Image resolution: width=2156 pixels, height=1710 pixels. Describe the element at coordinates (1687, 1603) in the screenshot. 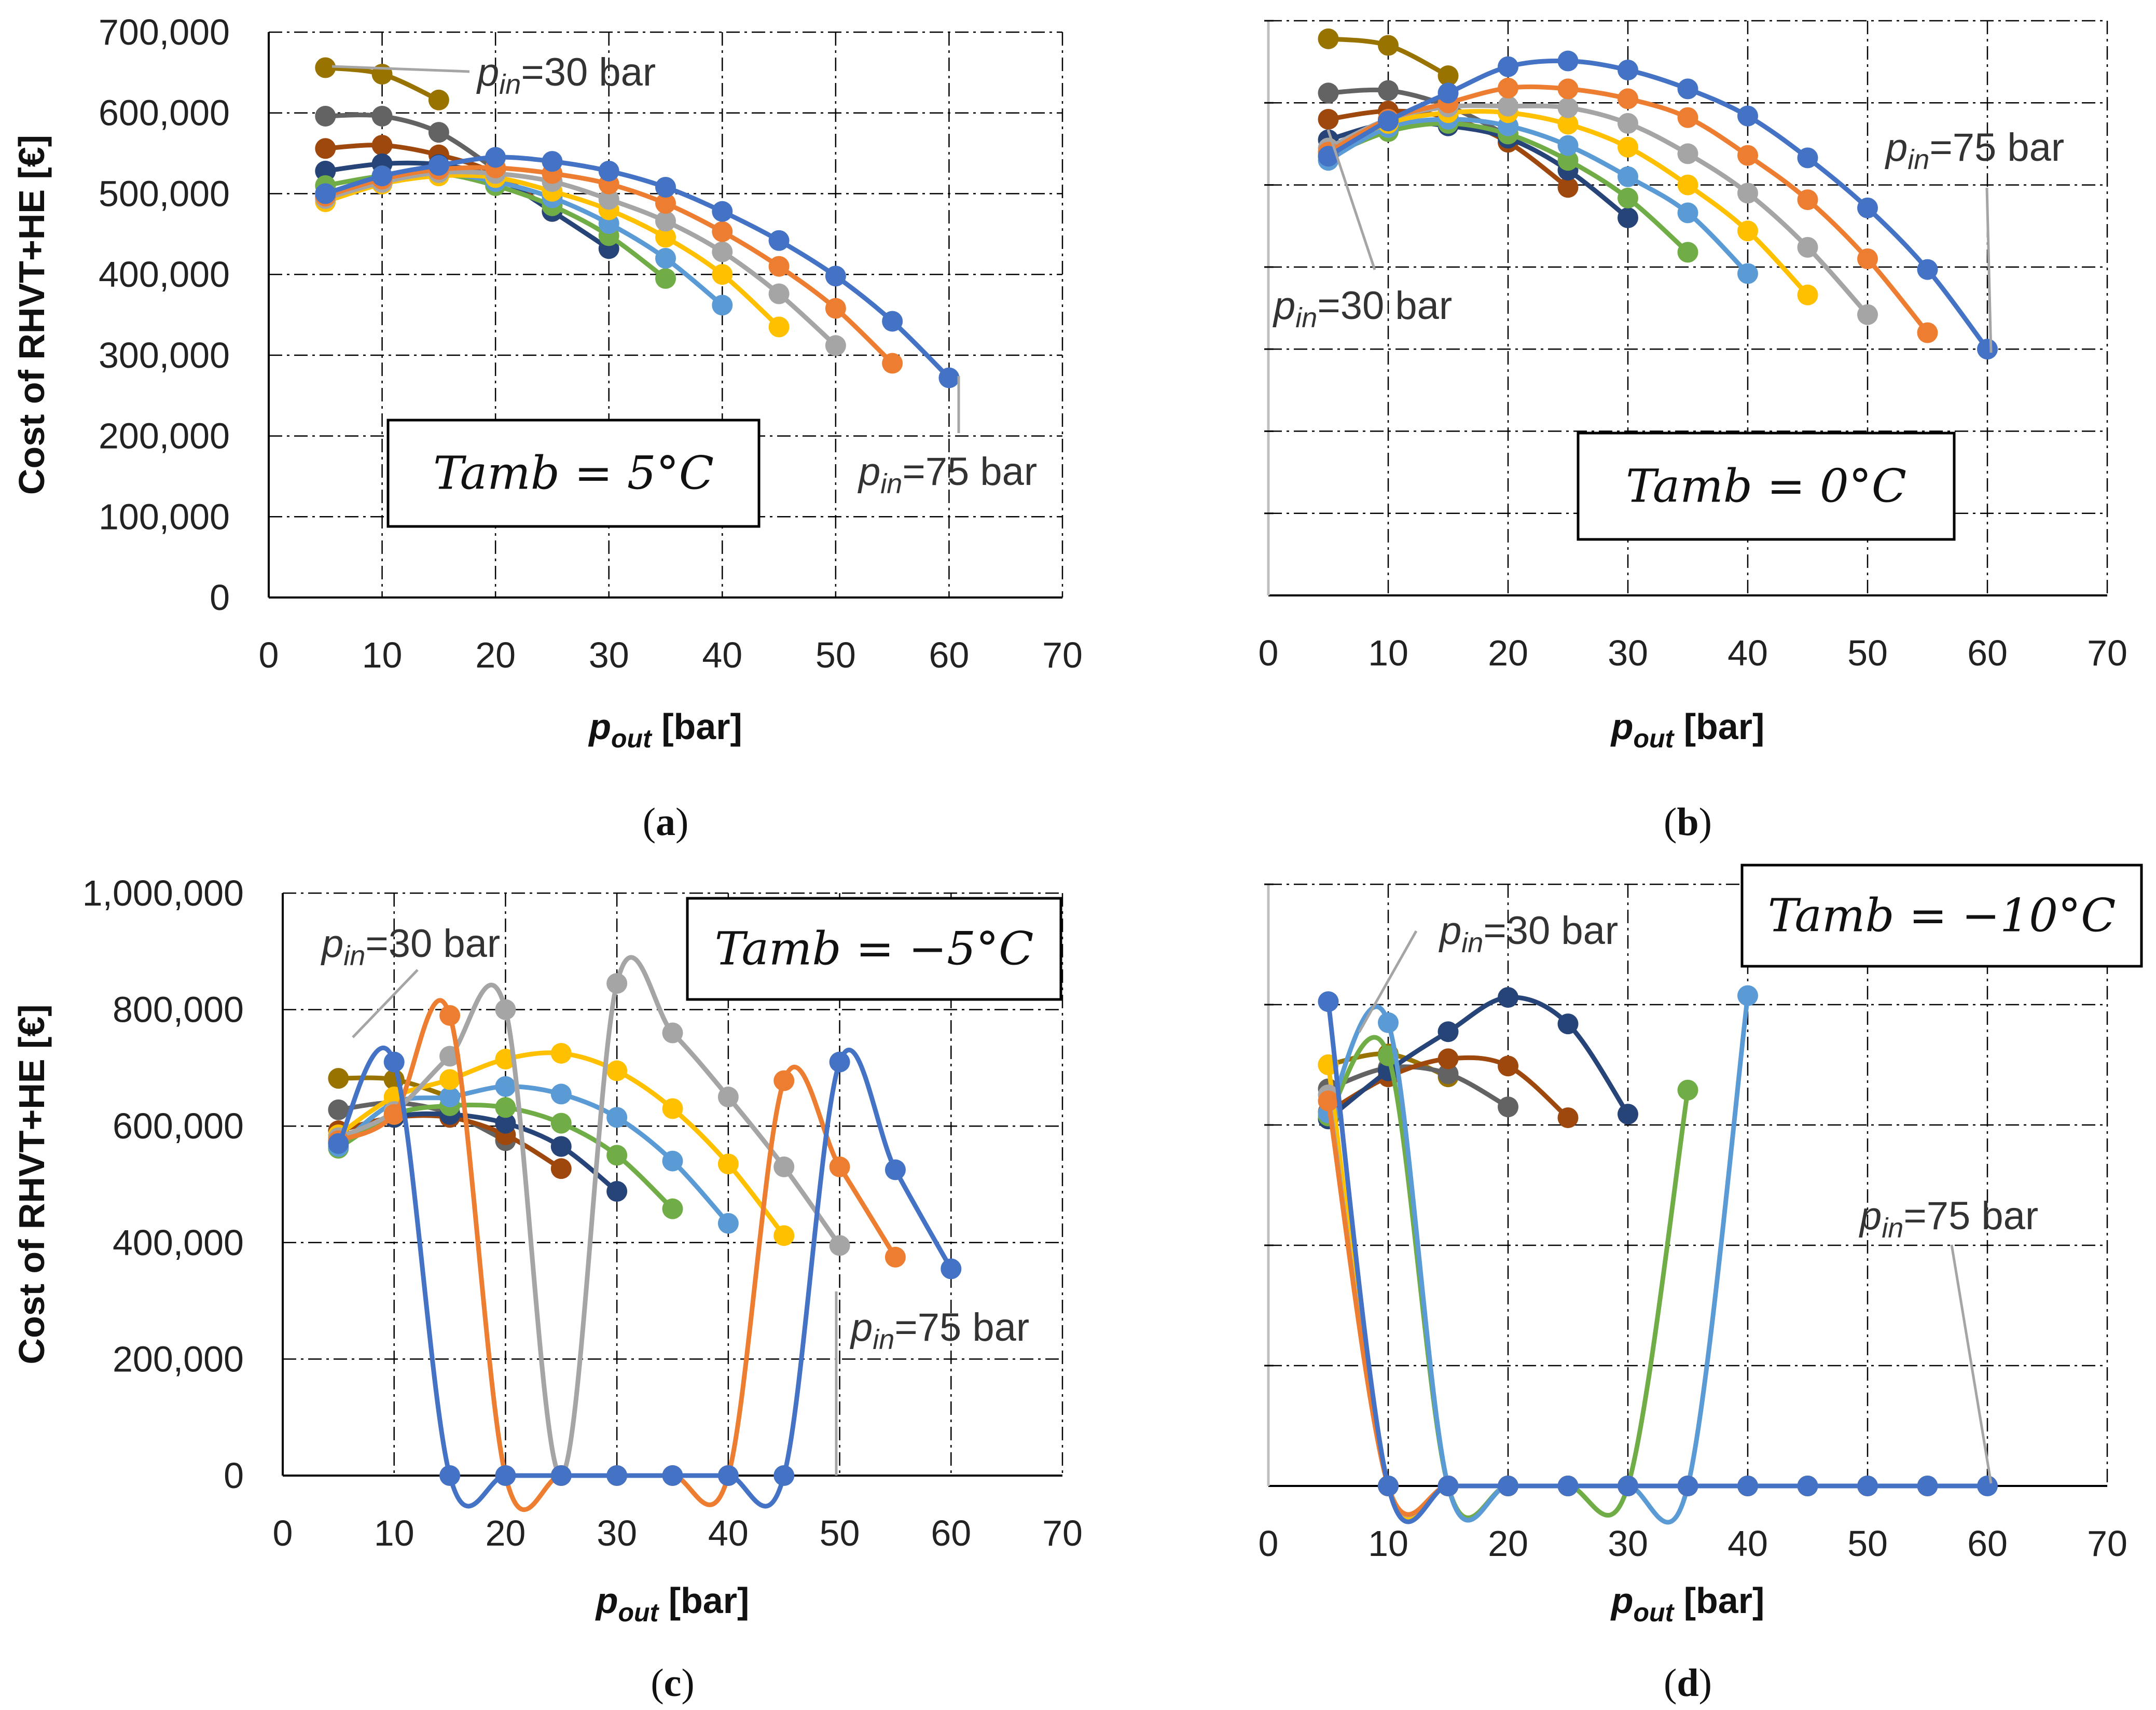

I see `x-axis-title: pout [bar]` at that location.